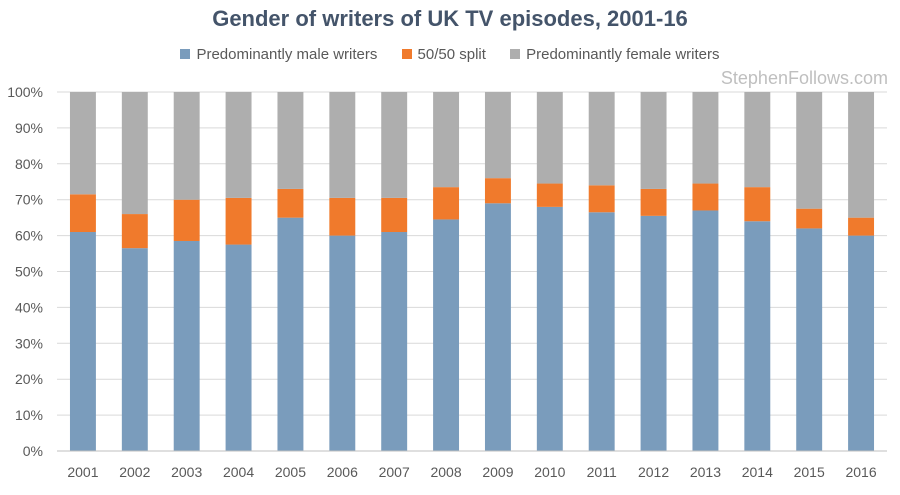 The width and height of the screenshot is (900, 495). I want to click on y-tick-label: 10%, so click(29, 415).